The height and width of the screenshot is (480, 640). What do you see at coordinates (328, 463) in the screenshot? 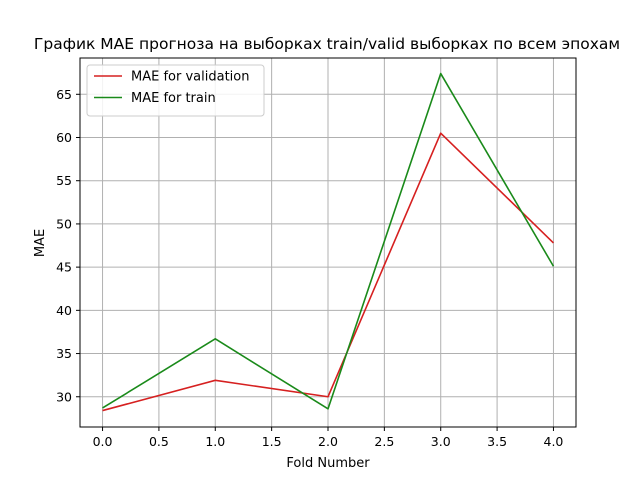
I see `x-axis-label: Fold Number` at bounding box center [328, 463].